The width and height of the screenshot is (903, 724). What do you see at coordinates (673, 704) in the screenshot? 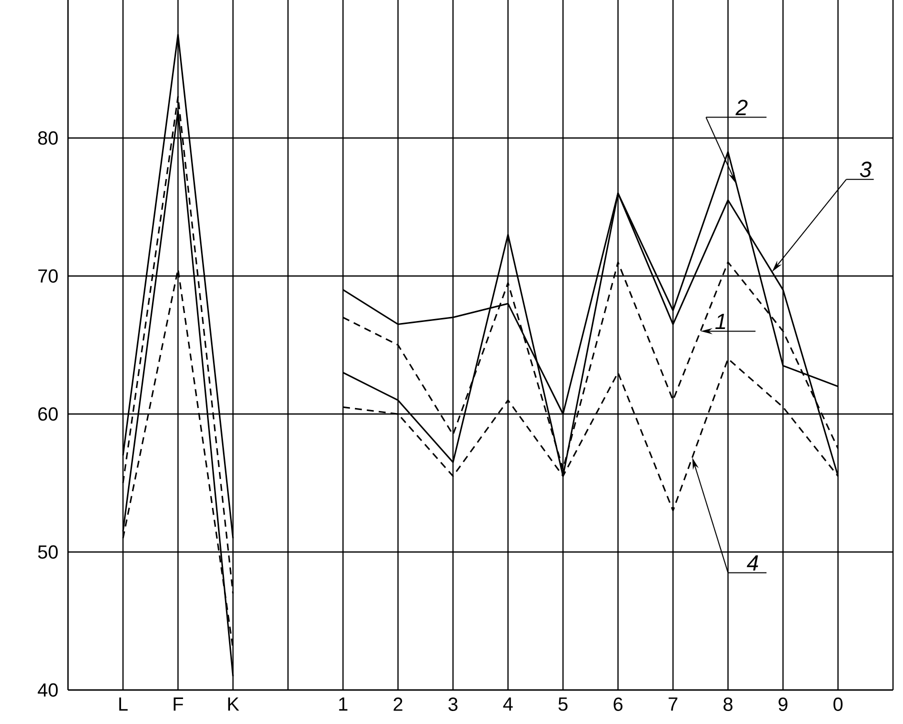
I see `x-tick-label: 7` at bounding box center [673, 704].